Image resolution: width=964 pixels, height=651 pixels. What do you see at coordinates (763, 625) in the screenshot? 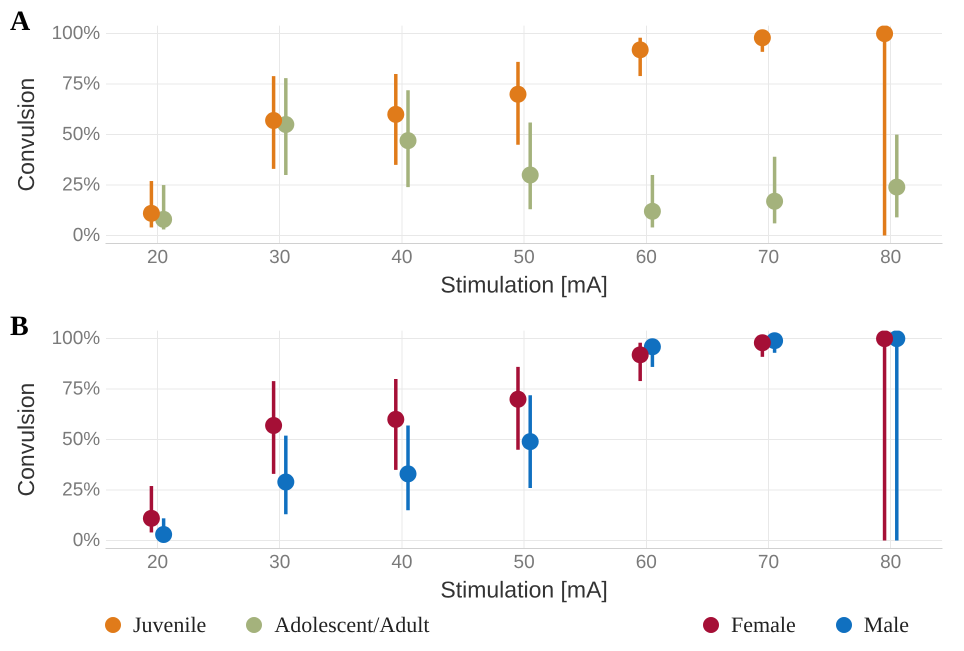
I see `legend-label: Female` at bounding box center [763, 625].